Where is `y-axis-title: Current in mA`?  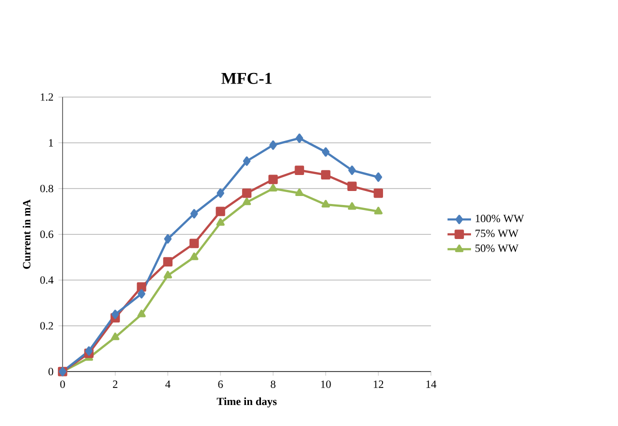
y-axis-title: Current in mA is located at coordinates (26, 234).